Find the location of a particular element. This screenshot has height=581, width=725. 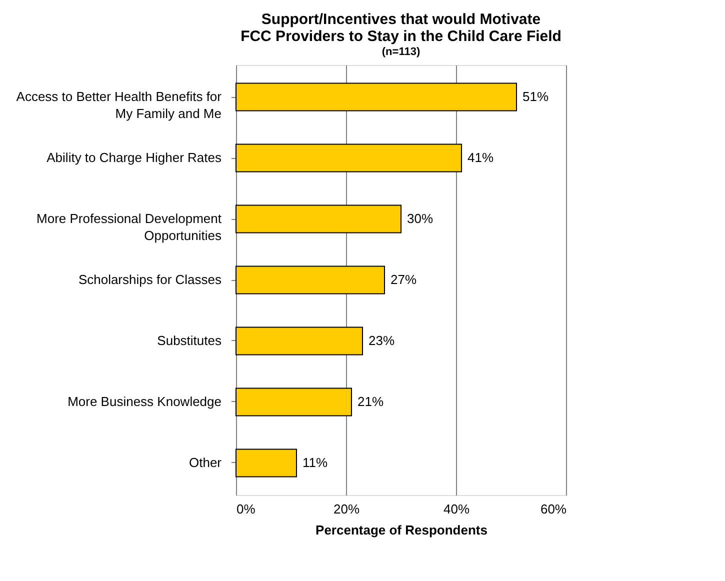

y-tick-label: Access to Better Health Benefits for My Family and Me is located at coordinates (119, 105).